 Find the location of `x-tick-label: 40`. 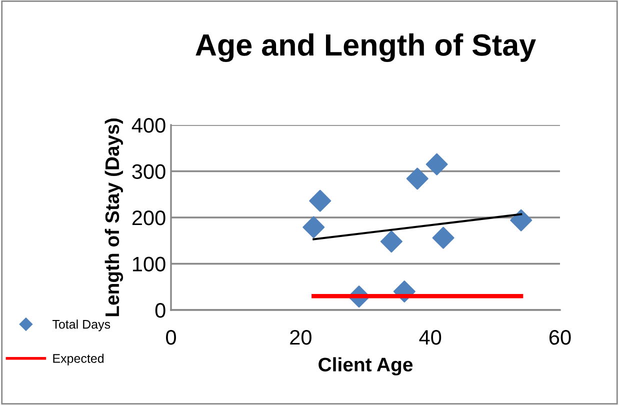

x-tick-label: 40 is located at coordinates (430, 337).